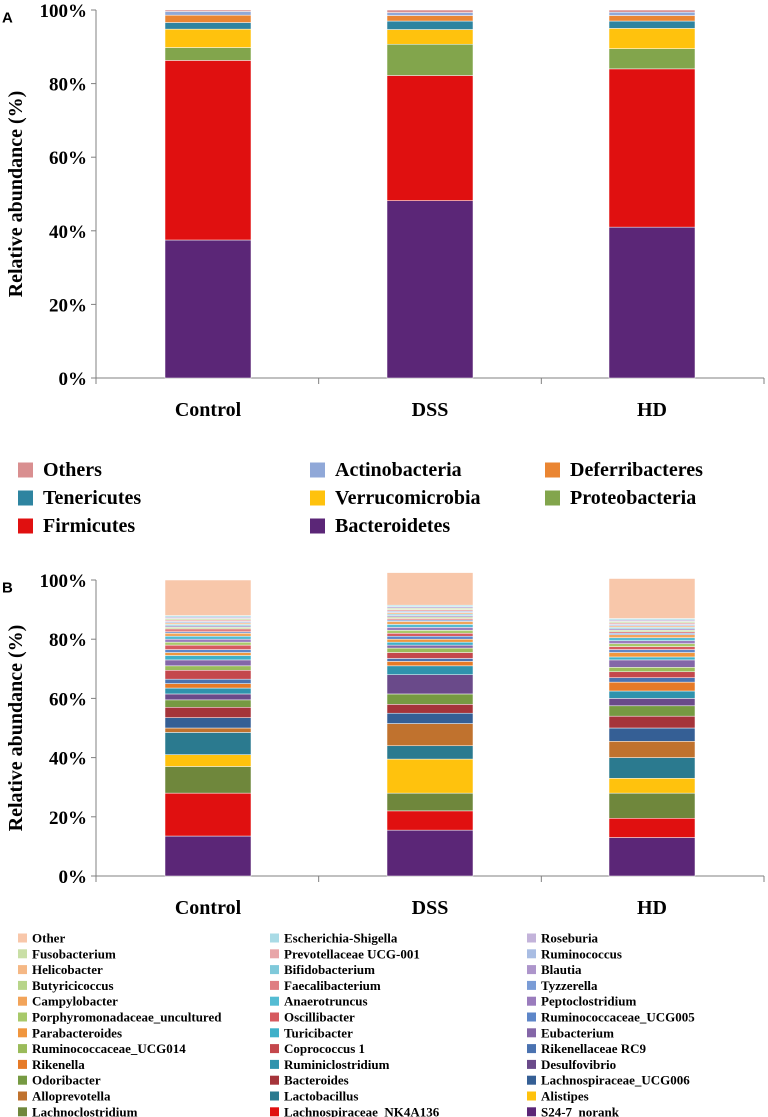  What do you see at coordinates (77, 1032) in the screenshot?
I see `legend-label: Parabacteroides` at bounding box center [77, 1032].